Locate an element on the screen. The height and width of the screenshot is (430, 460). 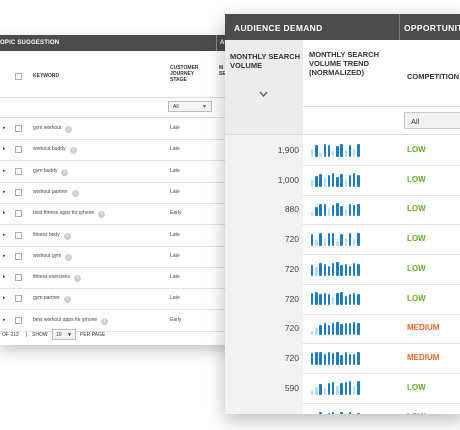
search-volume-cell: 1,900 is located at coordinates (288, 150).